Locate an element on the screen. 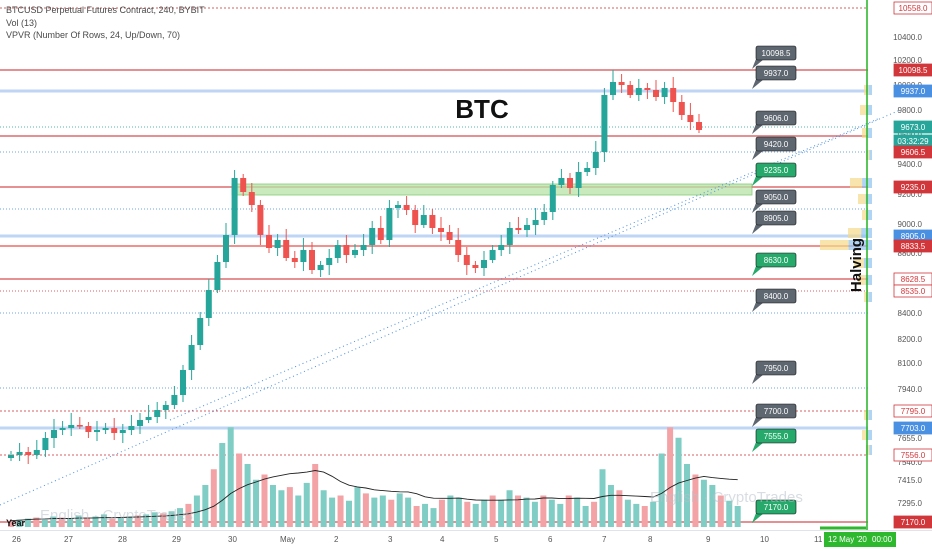 The image size is (932, 551). price-badge-label: 10098.5 is located at coordinates (913, 70).